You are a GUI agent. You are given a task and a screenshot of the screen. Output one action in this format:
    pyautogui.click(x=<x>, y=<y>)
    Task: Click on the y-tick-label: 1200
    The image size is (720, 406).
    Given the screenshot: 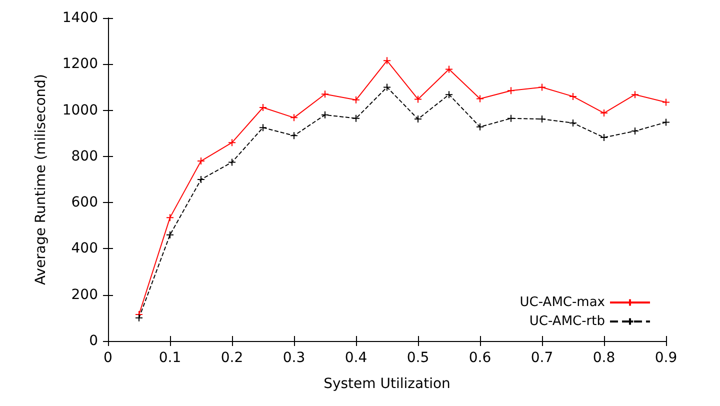 What is the action you would take?
    pyautogui.click(x=80, y=64)
    